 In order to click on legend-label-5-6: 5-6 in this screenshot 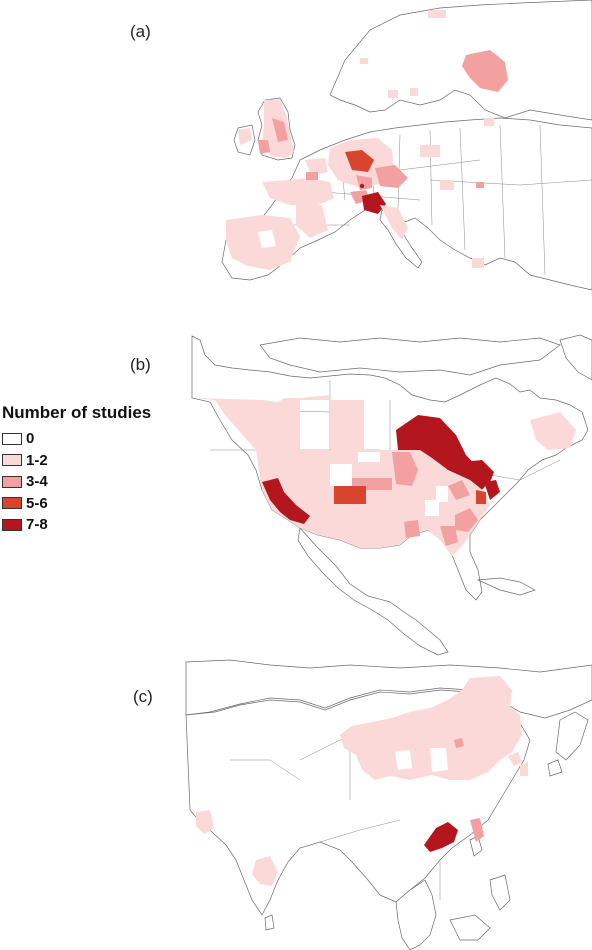, I will do `click(37, 503)`.